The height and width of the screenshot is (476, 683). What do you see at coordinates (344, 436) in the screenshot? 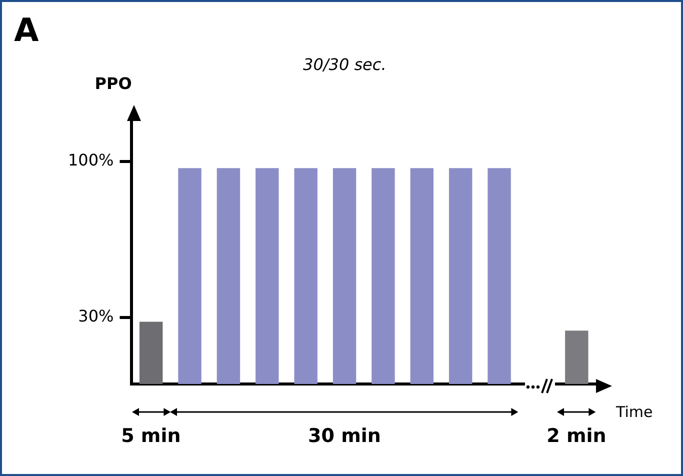
I see `text: 30 min` at bounding box center [344, 436].